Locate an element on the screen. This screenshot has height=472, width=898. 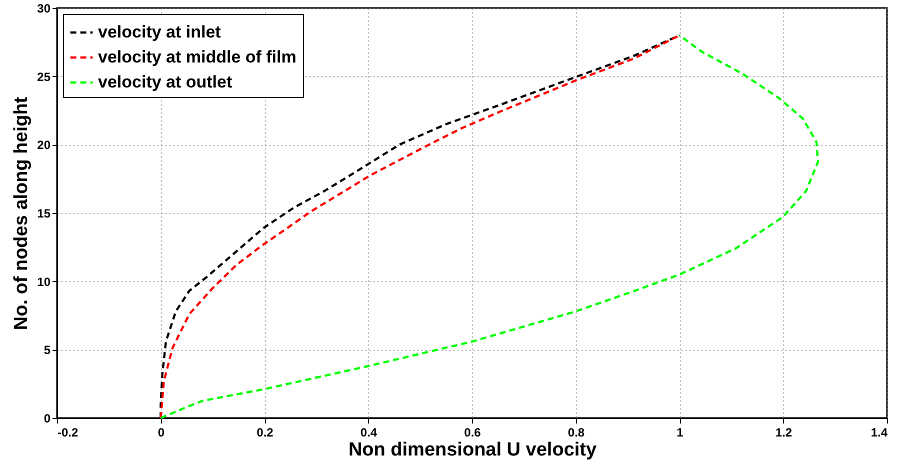
x-tick-label: 0.4 is located at coordinates (369, 433).